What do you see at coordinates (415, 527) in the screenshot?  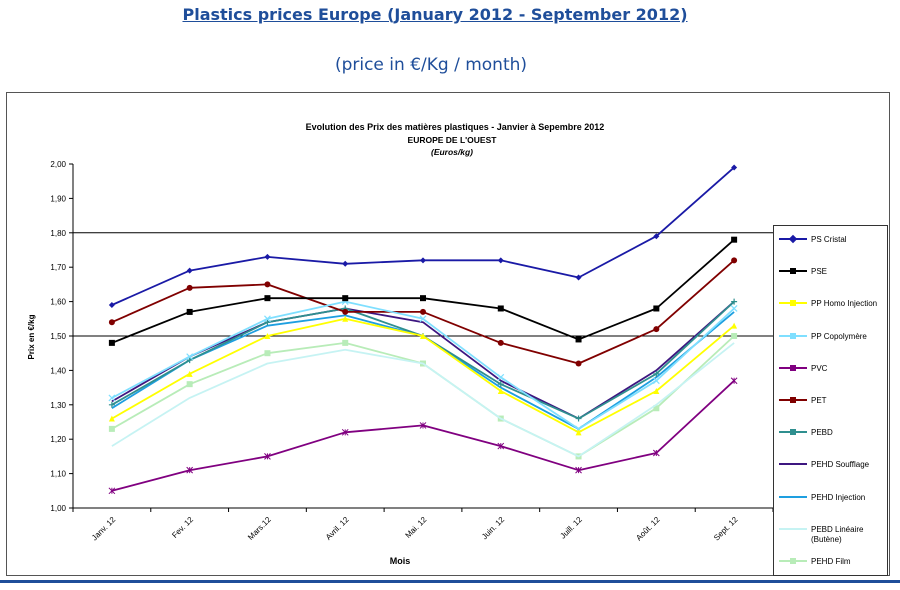 I see `x-tick-label: Mai. 12` at bounding box center [415, 527].